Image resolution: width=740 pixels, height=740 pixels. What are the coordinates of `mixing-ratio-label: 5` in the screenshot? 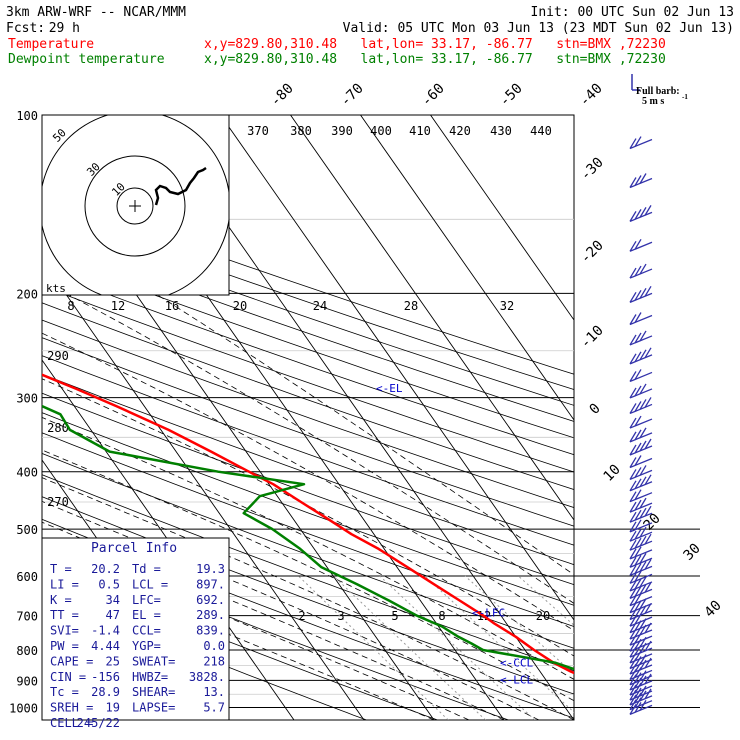 It's located at (394, 616).